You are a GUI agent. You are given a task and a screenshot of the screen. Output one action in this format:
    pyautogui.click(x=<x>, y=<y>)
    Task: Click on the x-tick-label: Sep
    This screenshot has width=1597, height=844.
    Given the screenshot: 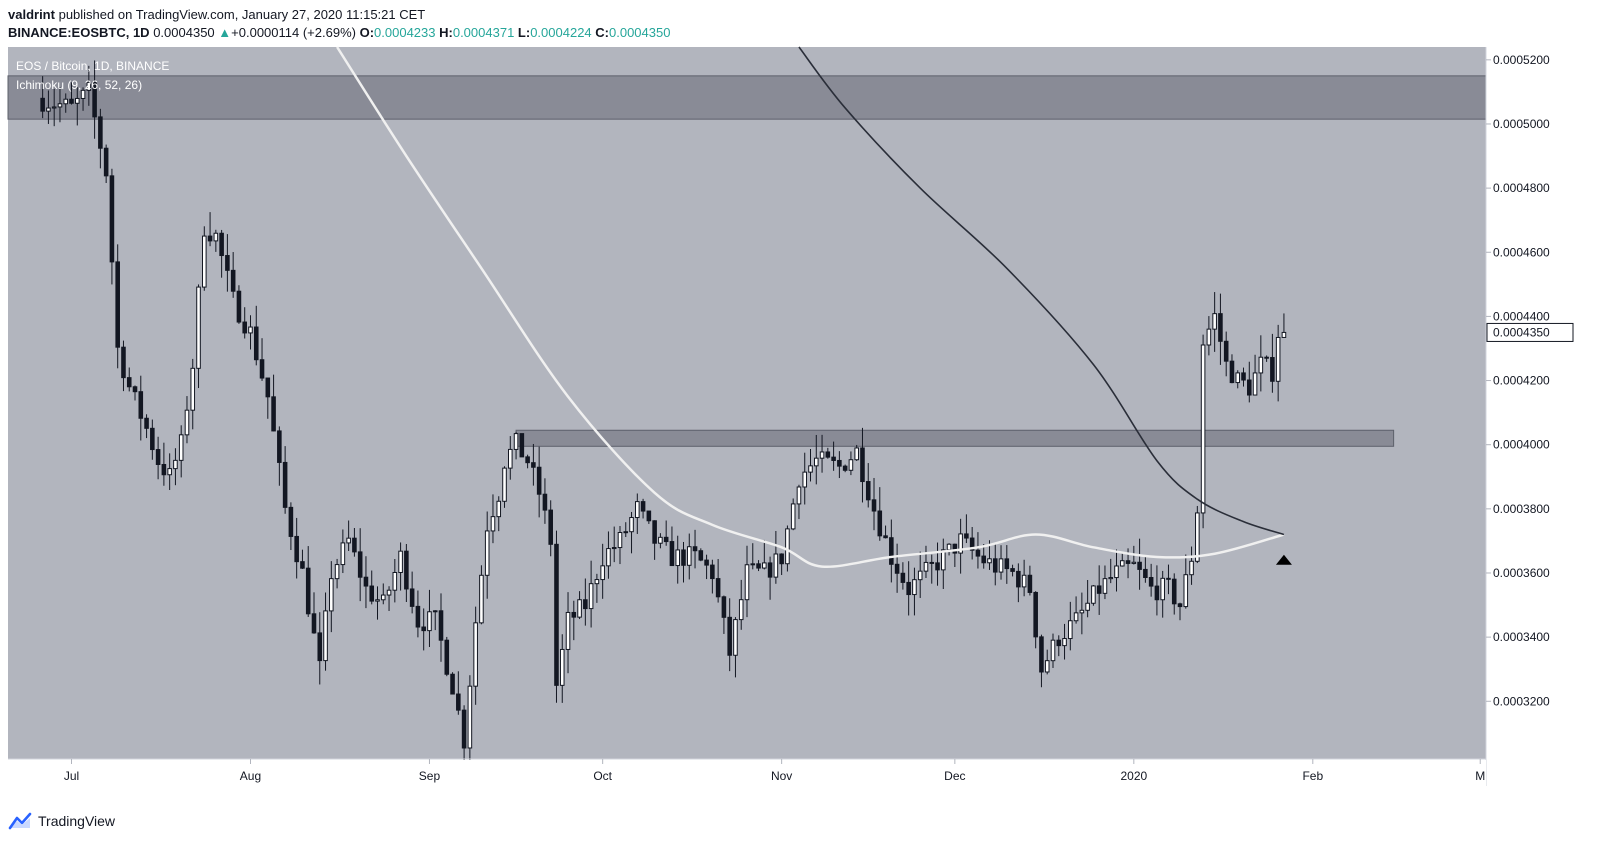 What is the action you would take?
    pyautogui.click(x=430, y=776)
    